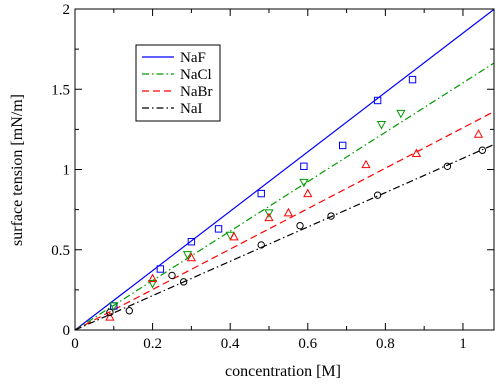  Describe the element at coordinates (193, 58) in the screenshot. I see `legend-label-naf: NaF` at that location.